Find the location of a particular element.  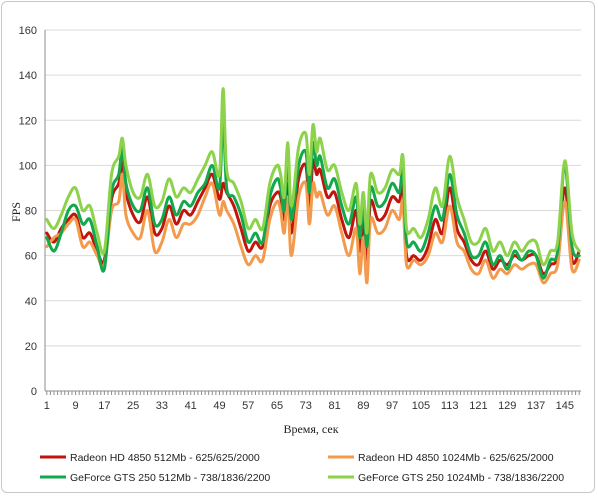

x-tick-label: 49 is located at coordinates (219, 406).